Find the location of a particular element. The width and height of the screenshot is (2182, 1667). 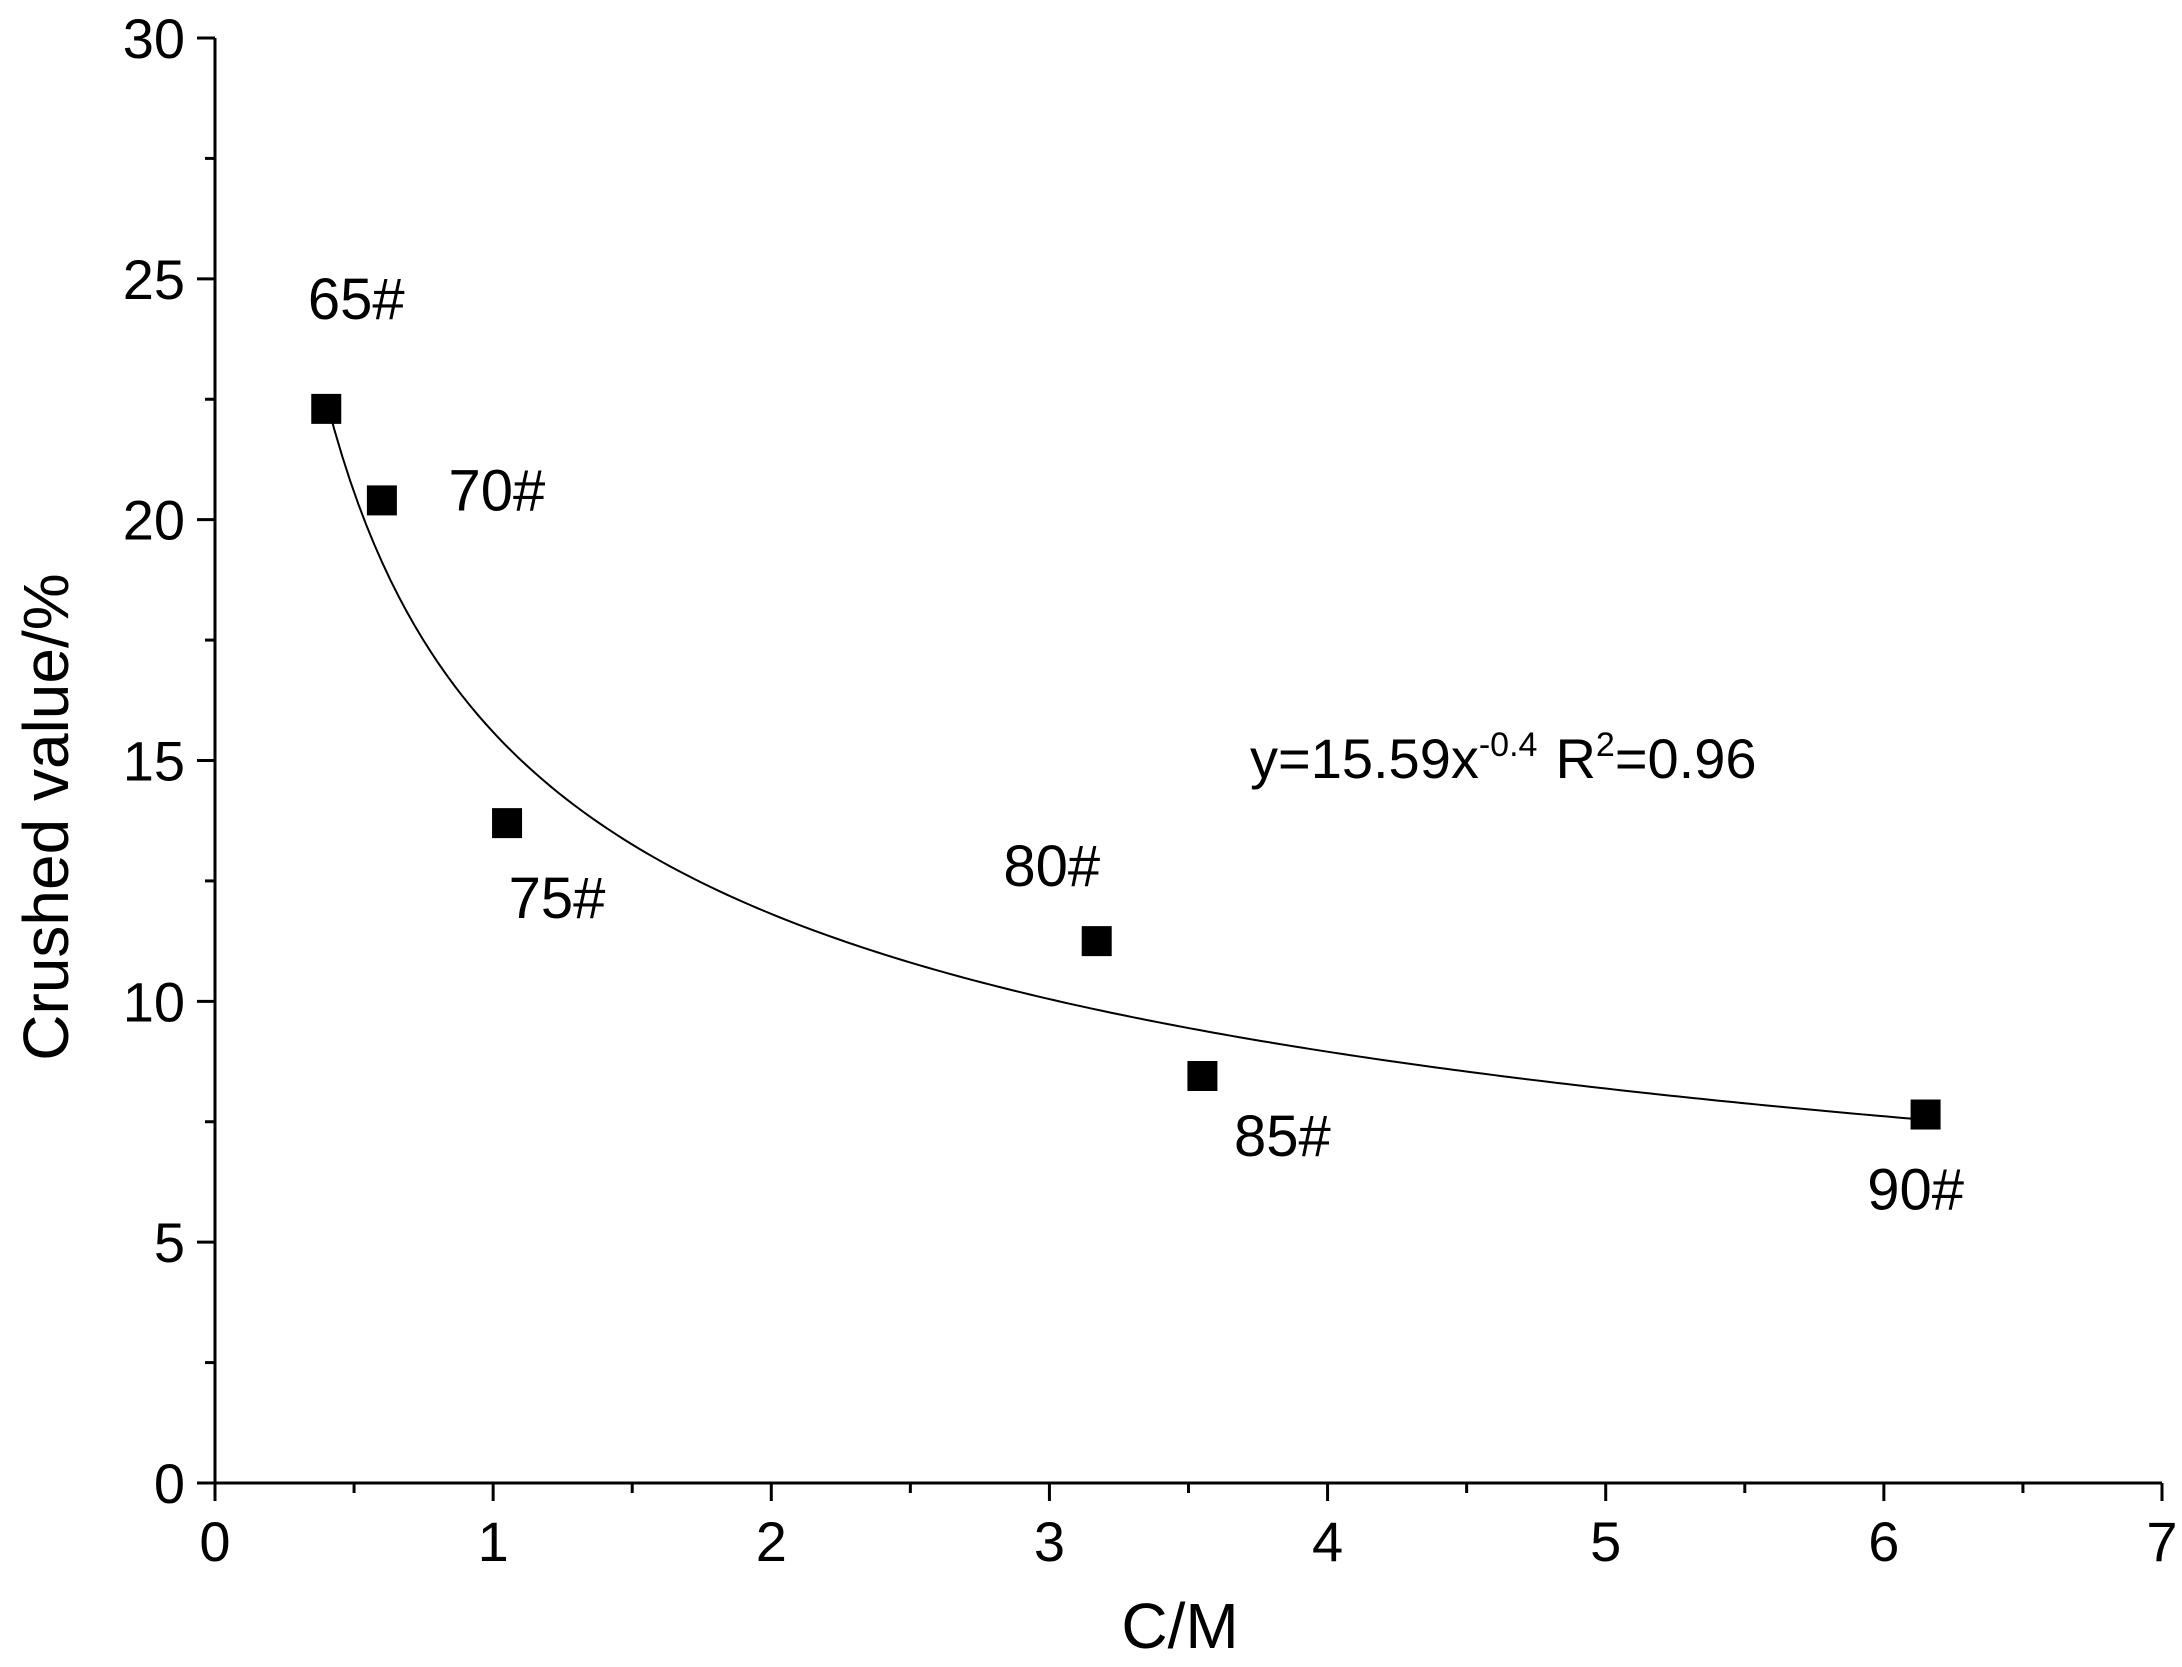

x-tick-label: 6 is located at coordinates (1883, 1541).